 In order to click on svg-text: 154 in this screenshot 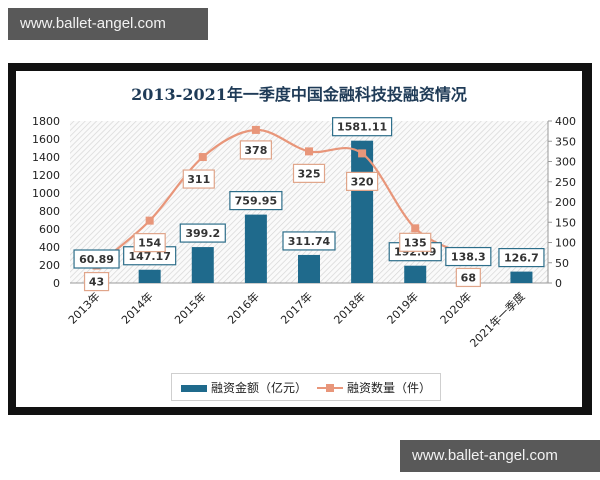, I will do `click(149, 243)`.